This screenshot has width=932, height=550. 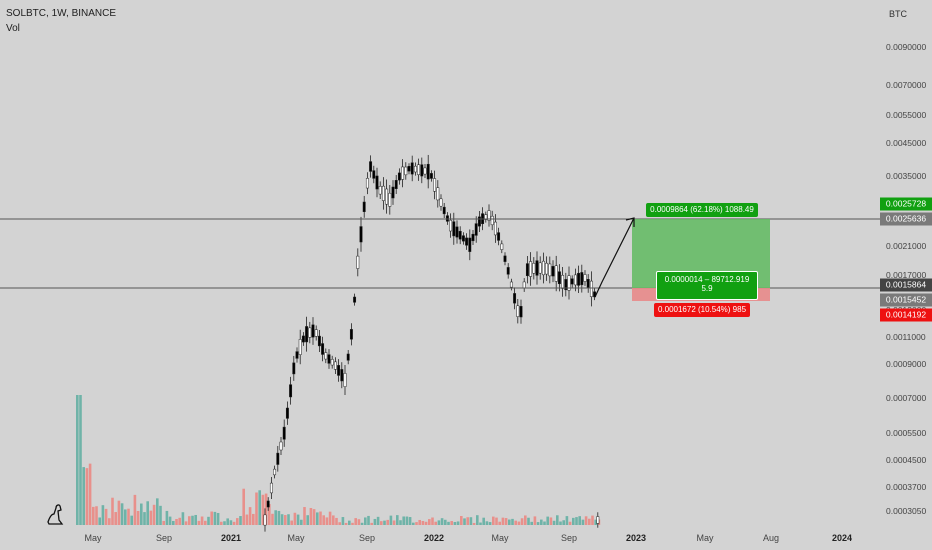 I want to click on entry-info-box: 0.0000014 – 89712.919 5.9, so click(x=707, y=285).